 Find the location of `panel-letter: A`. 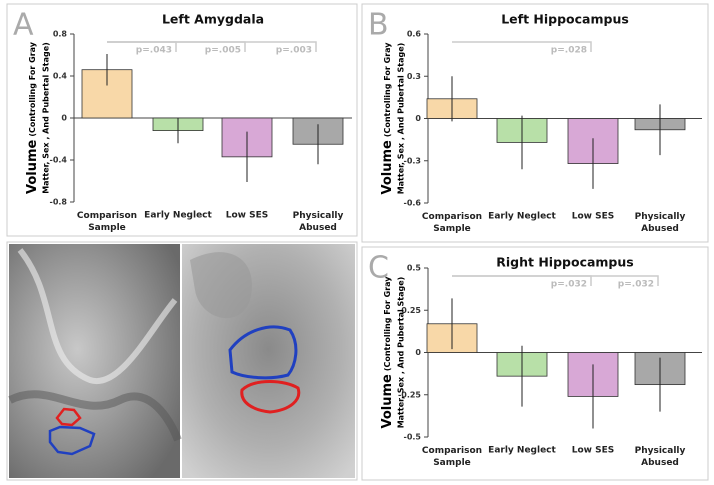

panel-letter: A is located at coordinates (23, 25).